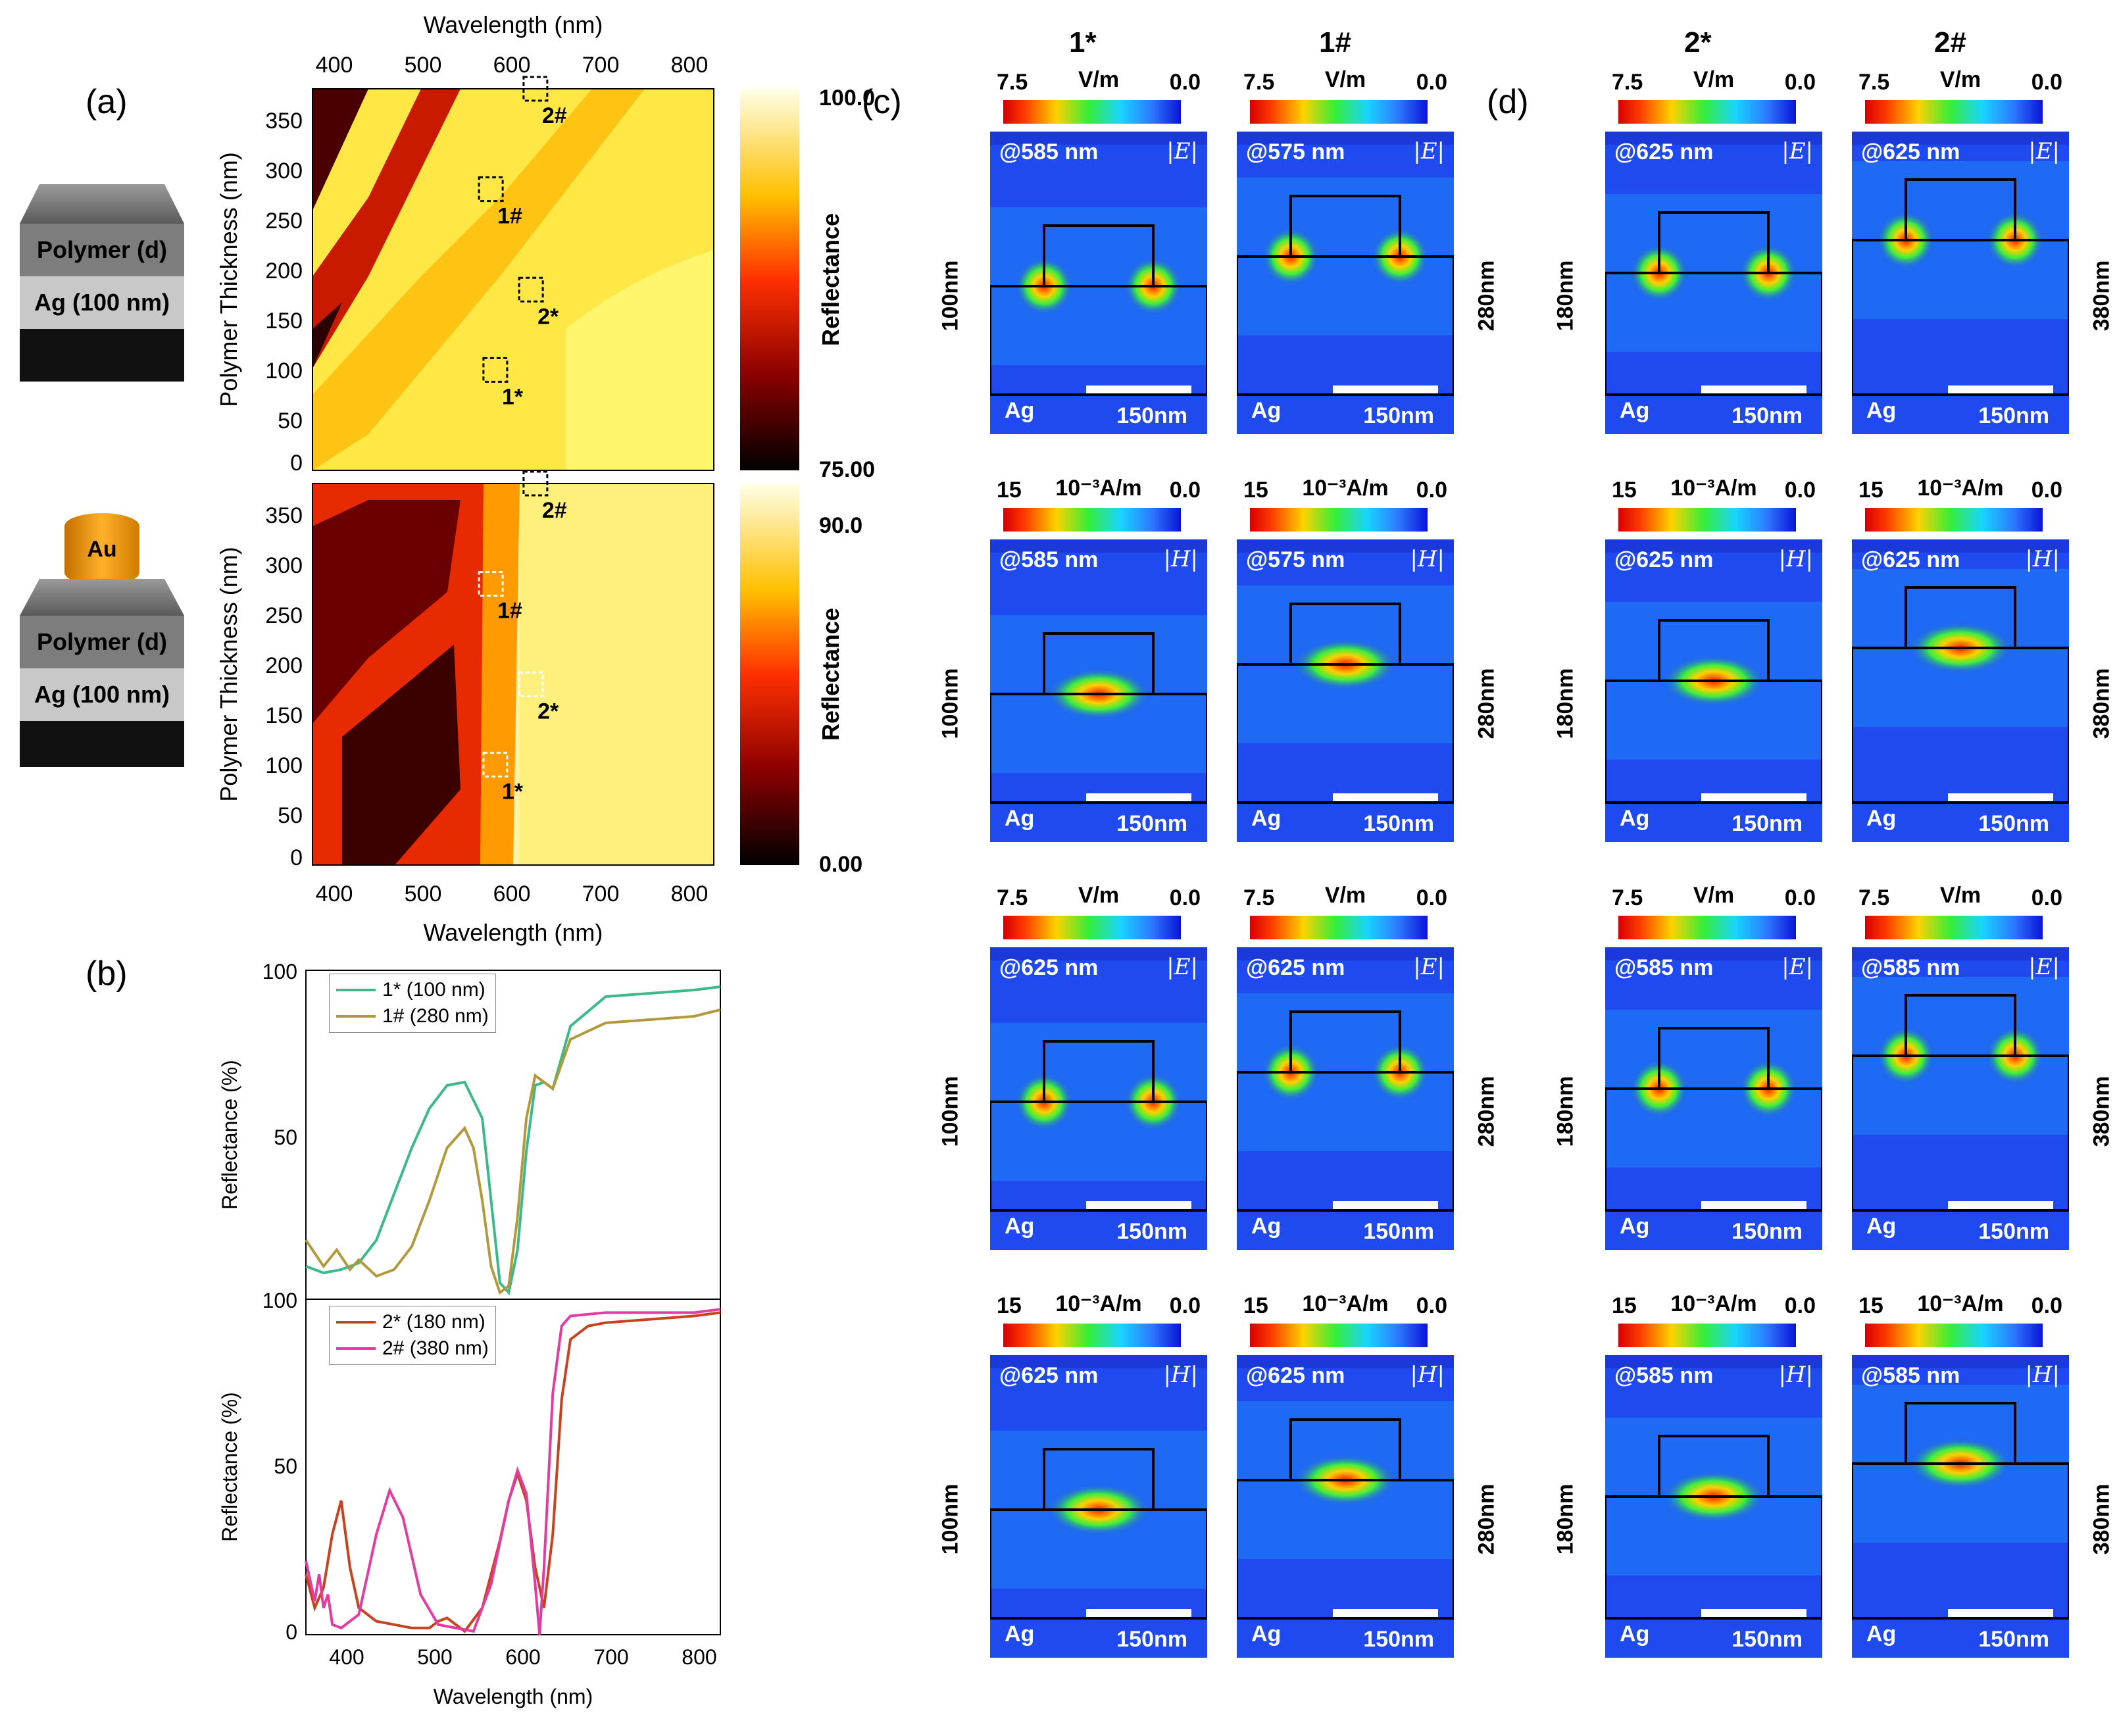  I want to click on heatmap-top, so click(513, 280).